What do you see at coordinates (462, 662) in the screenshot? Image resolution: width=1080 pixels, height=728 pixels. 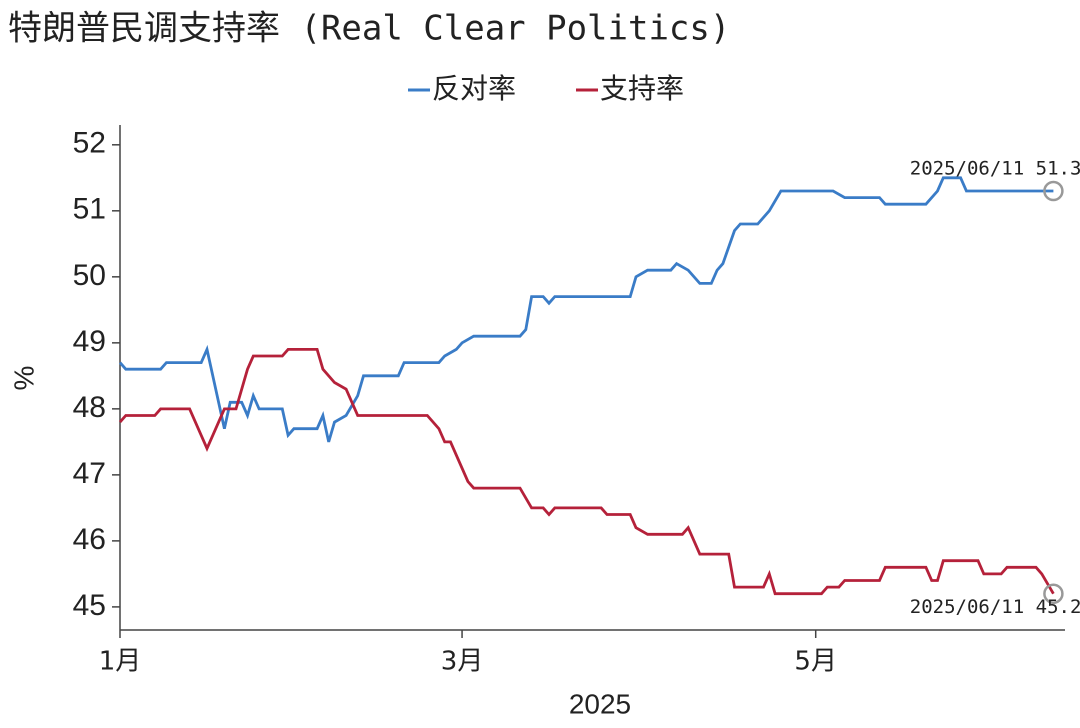 I see `x-tick-label: 3月` at bounding box center [462, 662].